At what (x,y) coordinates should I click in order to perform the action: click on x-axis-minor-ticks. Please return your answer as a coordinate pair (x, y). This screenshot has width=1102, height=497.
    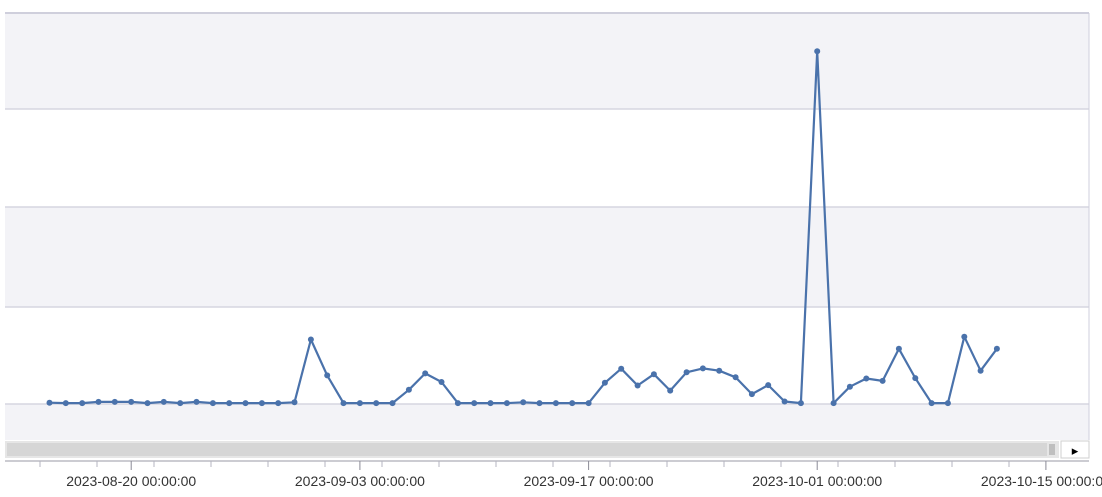
    Looking at the image, I should click on (524, 464).